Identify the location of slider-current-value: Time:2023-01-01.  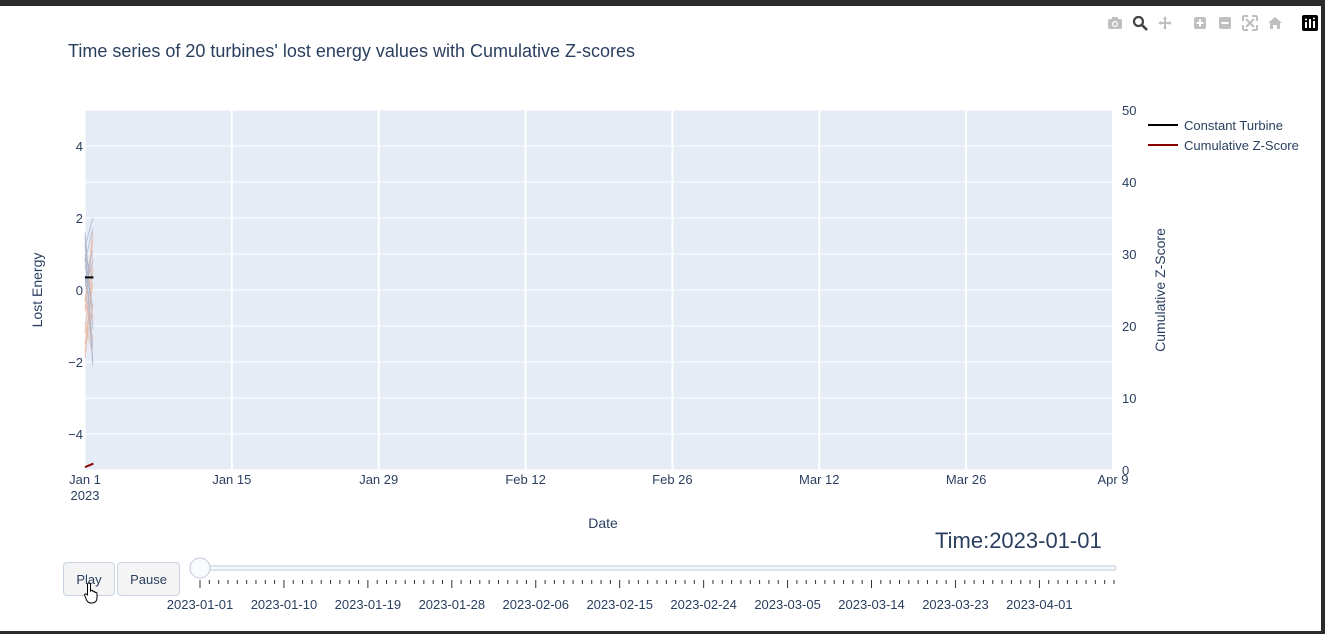
(1018, 541).